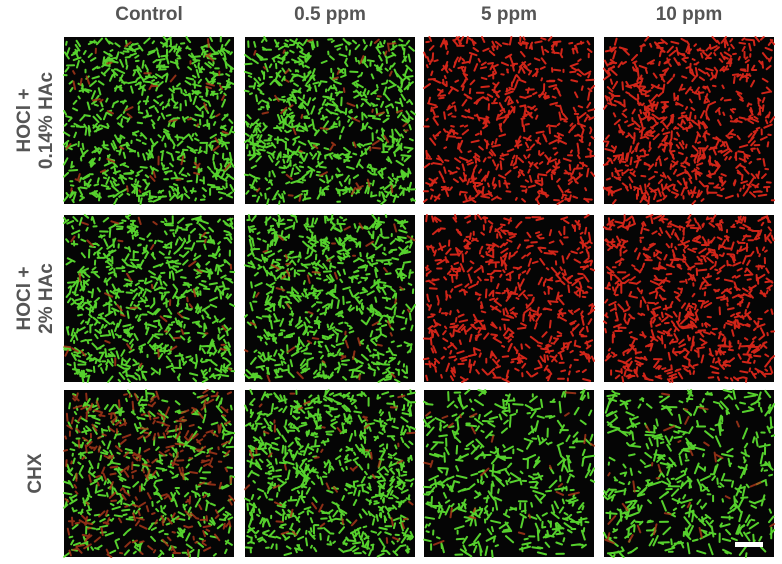 The height and width of the screenshot is (564, 782). Describe the element at coordinates (46, 298) in the screenshot. I see `row-label: 2% HAc` at that location.